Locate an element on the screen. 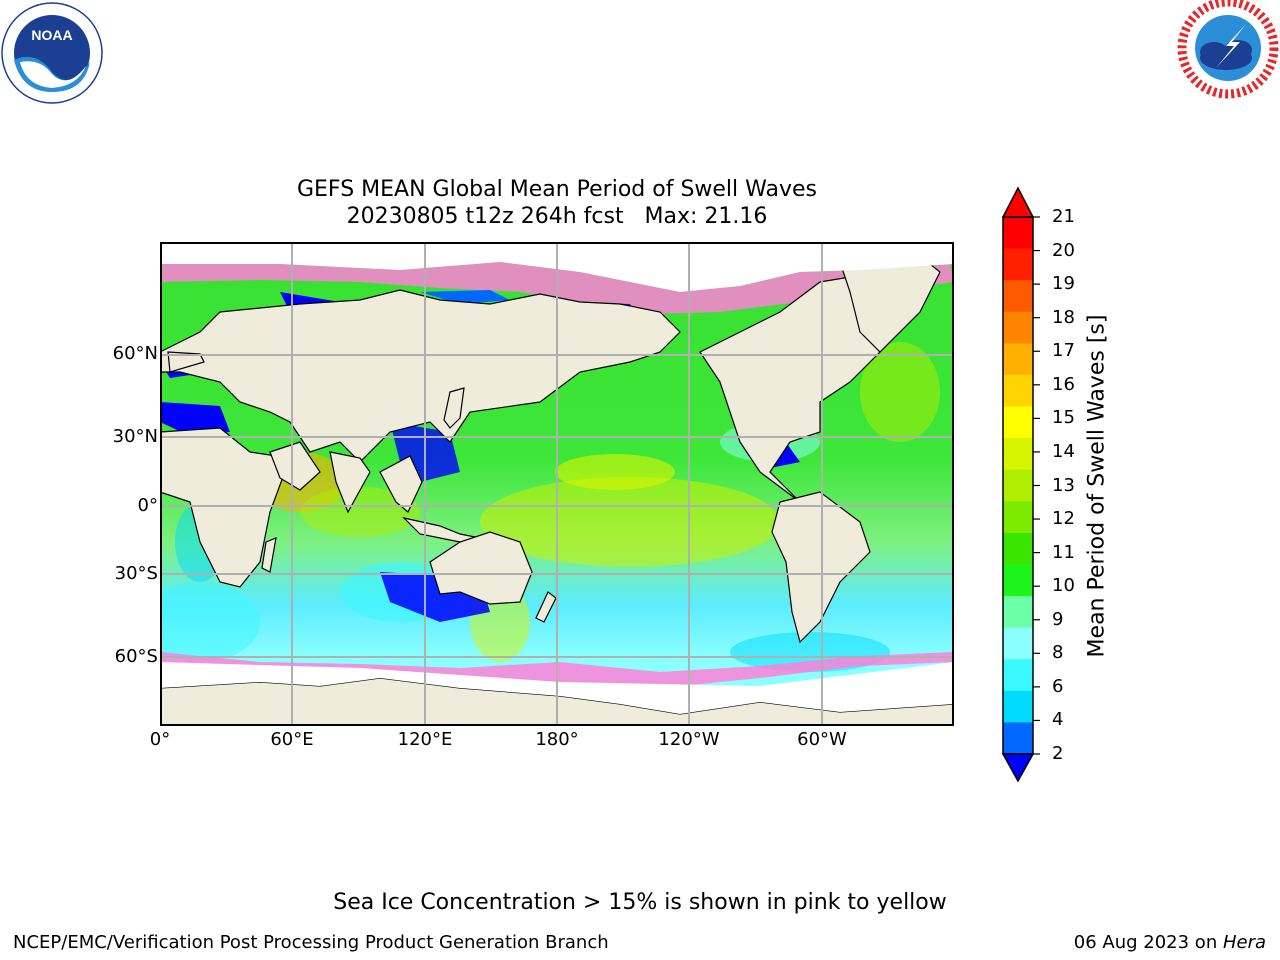  lon-tick-60w: 60°W is located at coordinates (822, 739).